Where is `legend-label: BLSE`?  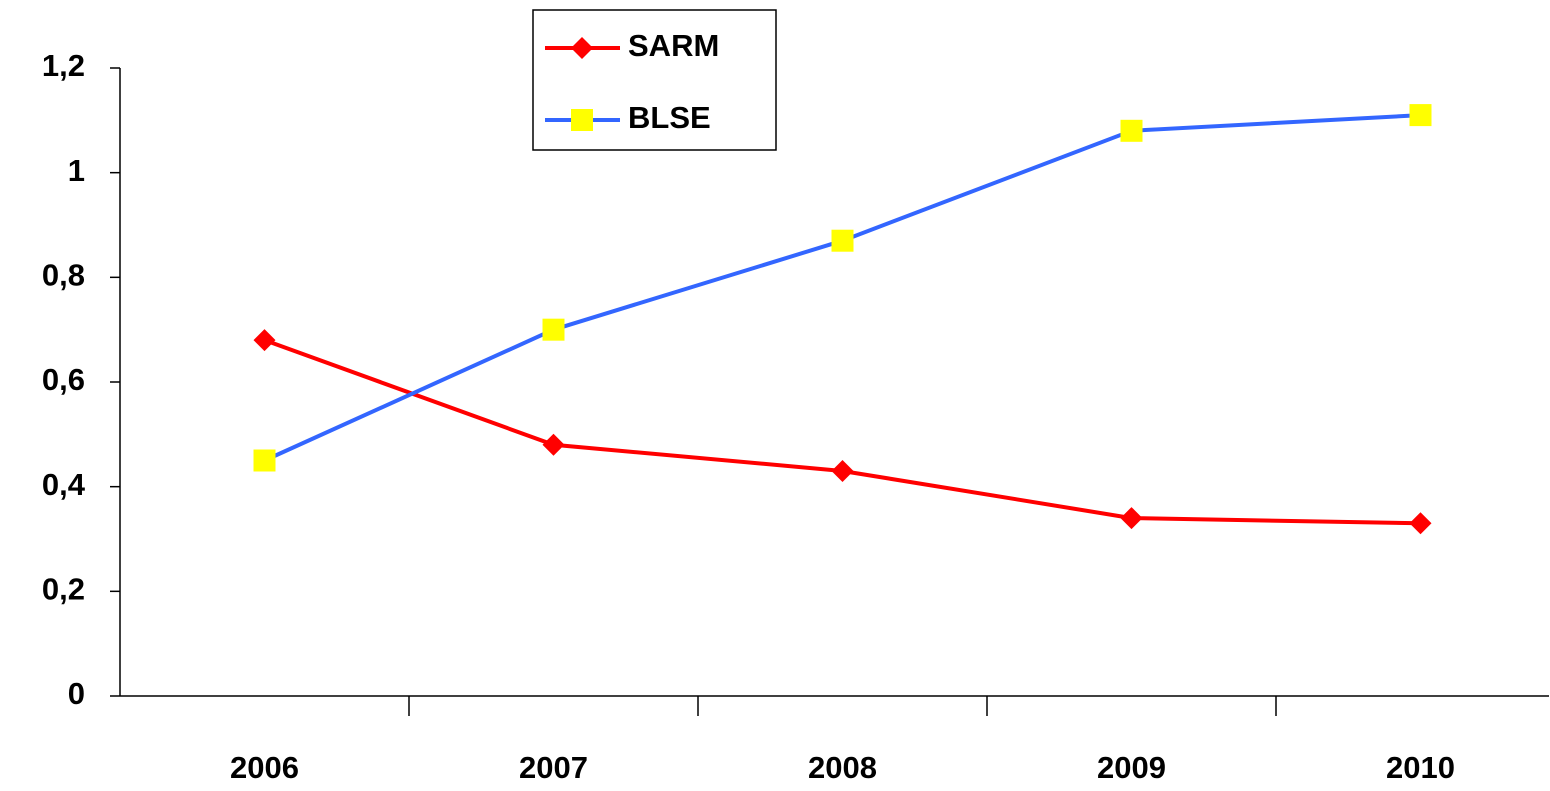
legend-label: BLSE is located at coordinates (669, 117).